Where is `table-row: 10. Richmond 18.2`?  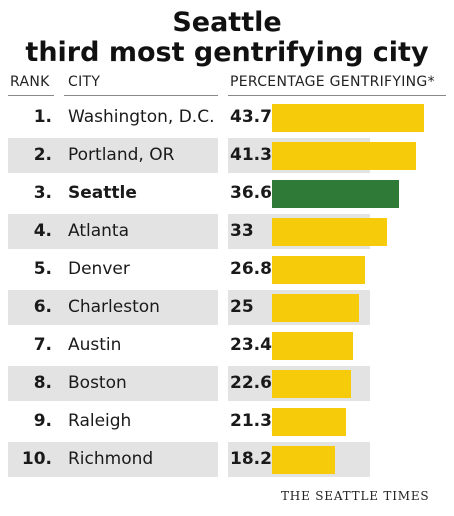 table-row: 10. Richmond 18.2 is located at coordinates (227, 459).